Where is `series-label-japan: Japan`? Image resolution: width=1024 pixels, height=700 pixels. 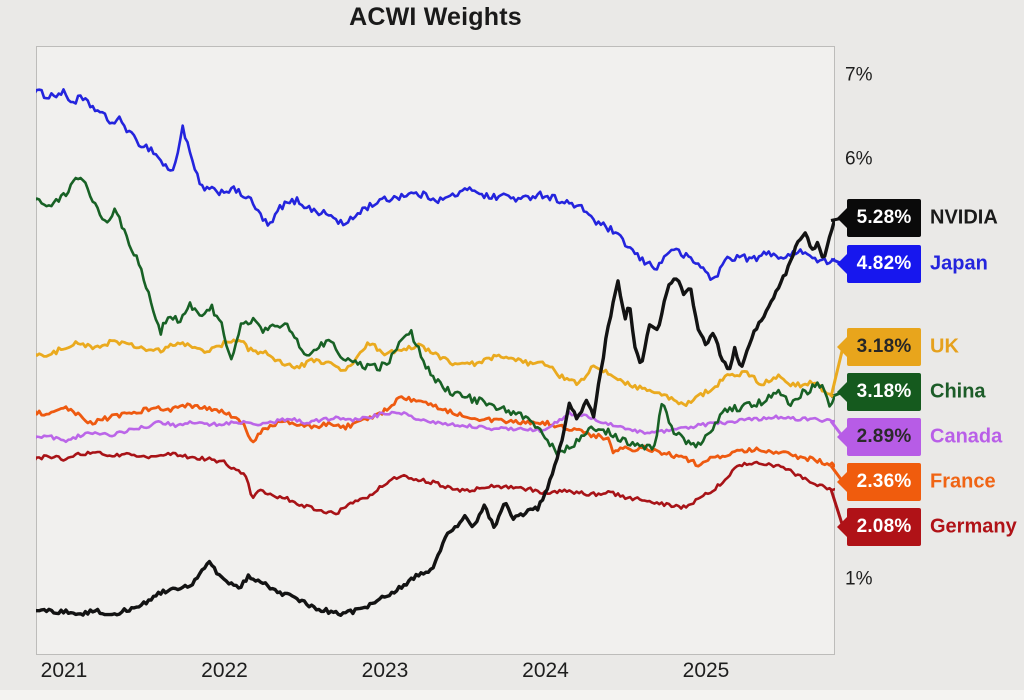 series-label-japan: Japan is located at coordinates (959, 263).